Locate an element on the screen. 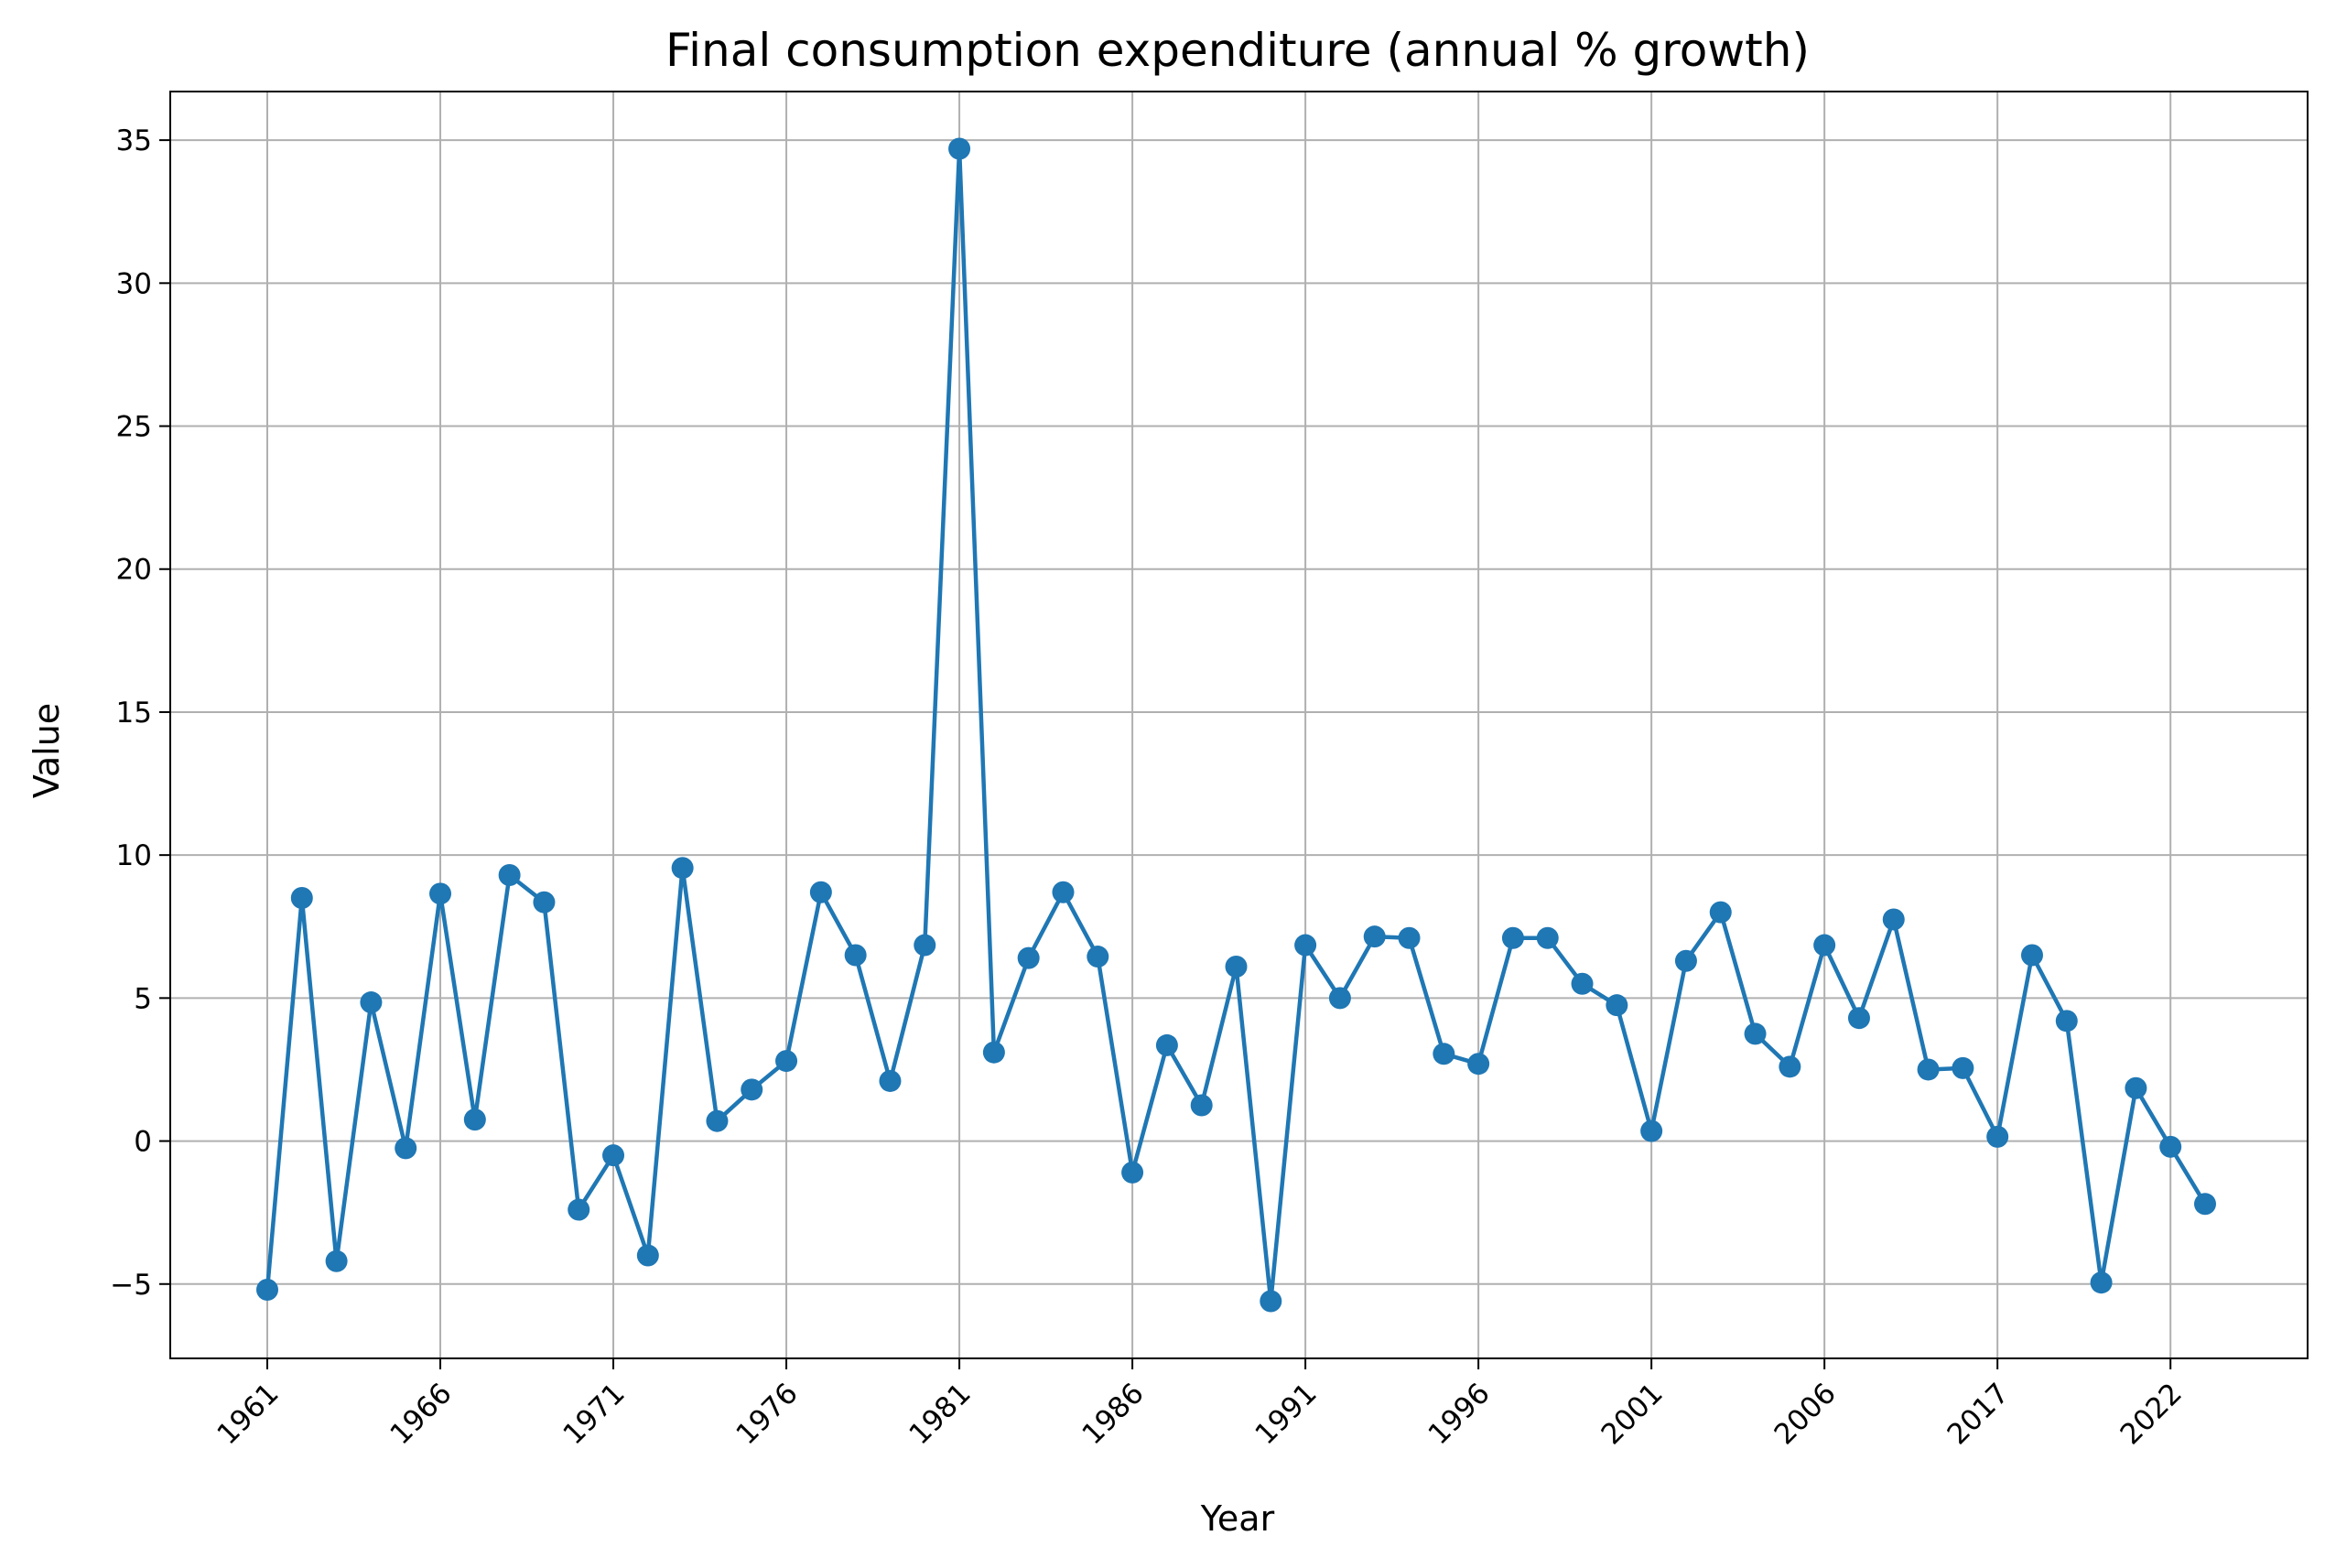 Image resolution: width=2325 pixels, height=1568 pixels. y-tick-label: 0 is located at coordinates (143, 1143).